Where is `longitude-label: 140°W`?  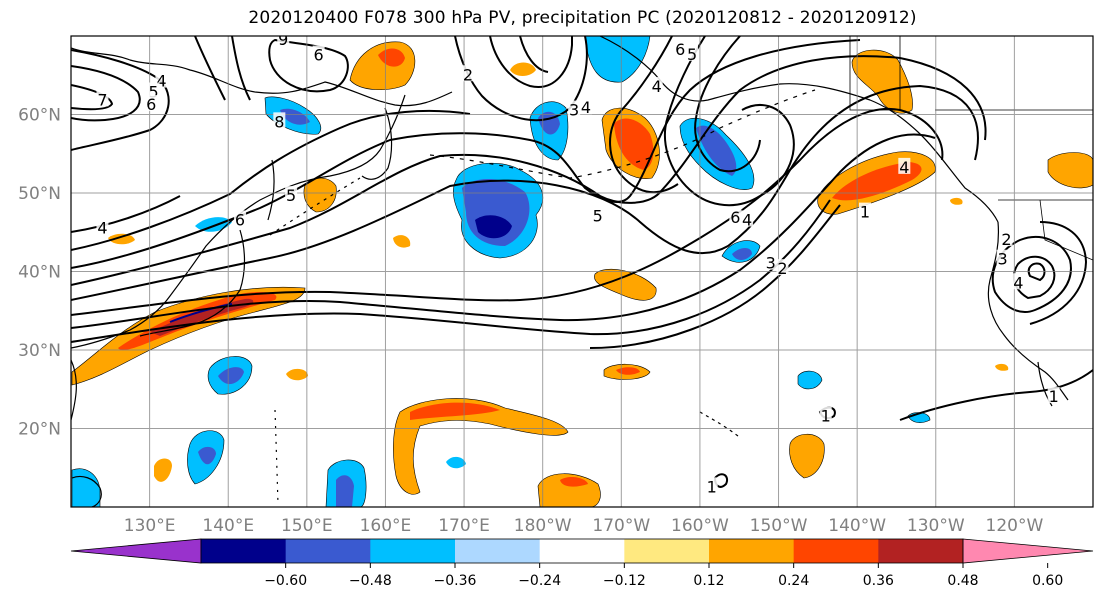 longitude-label: 140°W is located at coordinates (857, 526).